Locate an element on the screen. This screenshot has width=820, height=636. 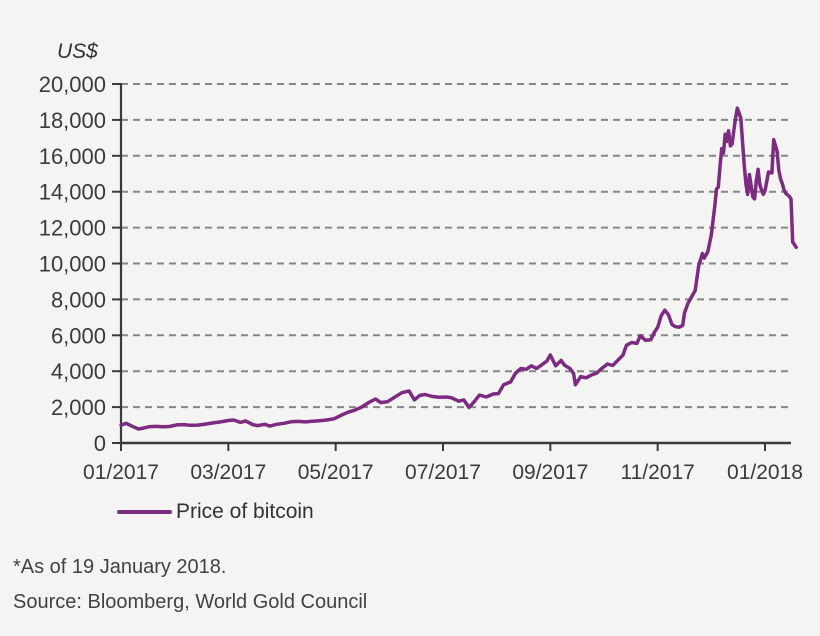
y-axis-tick-label: 18,000 is located at coordinates (72, 120).